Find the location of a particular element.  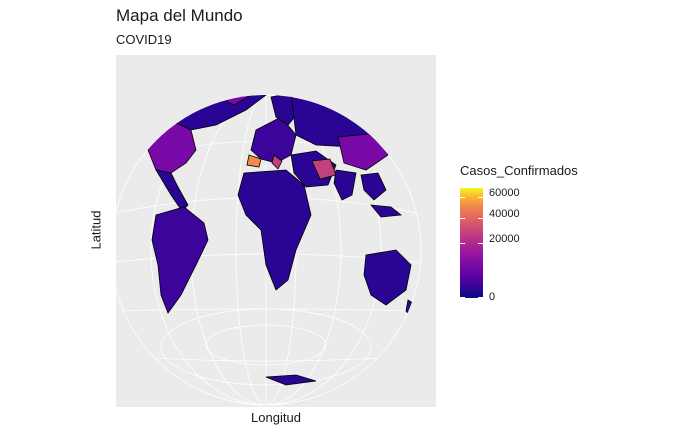

italy is located at coordinates (277, 162).